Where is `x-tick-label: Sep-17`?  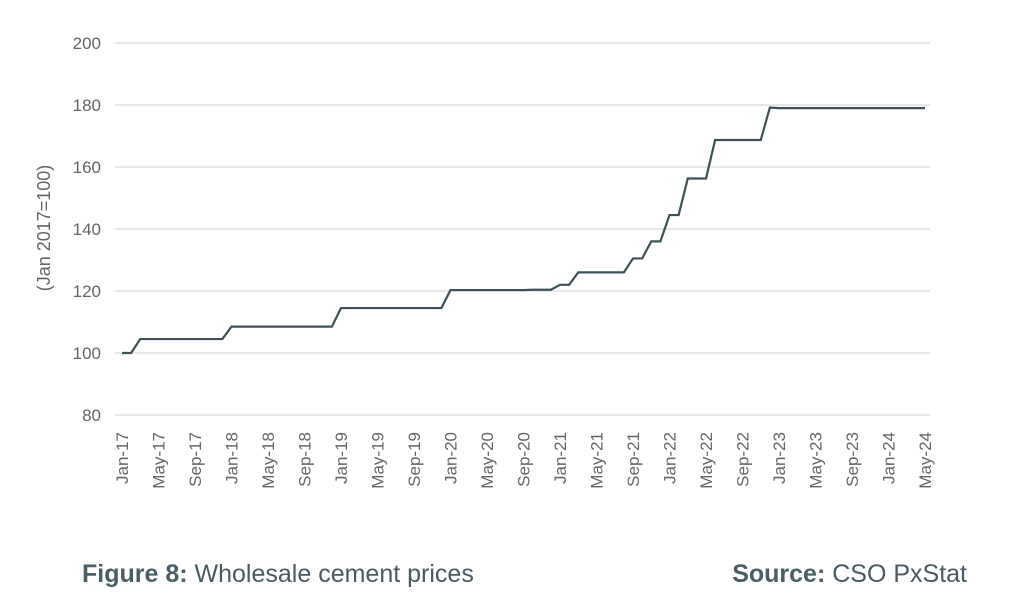
x-tick-label: Sep-17 is located at coordinates (195, 459).